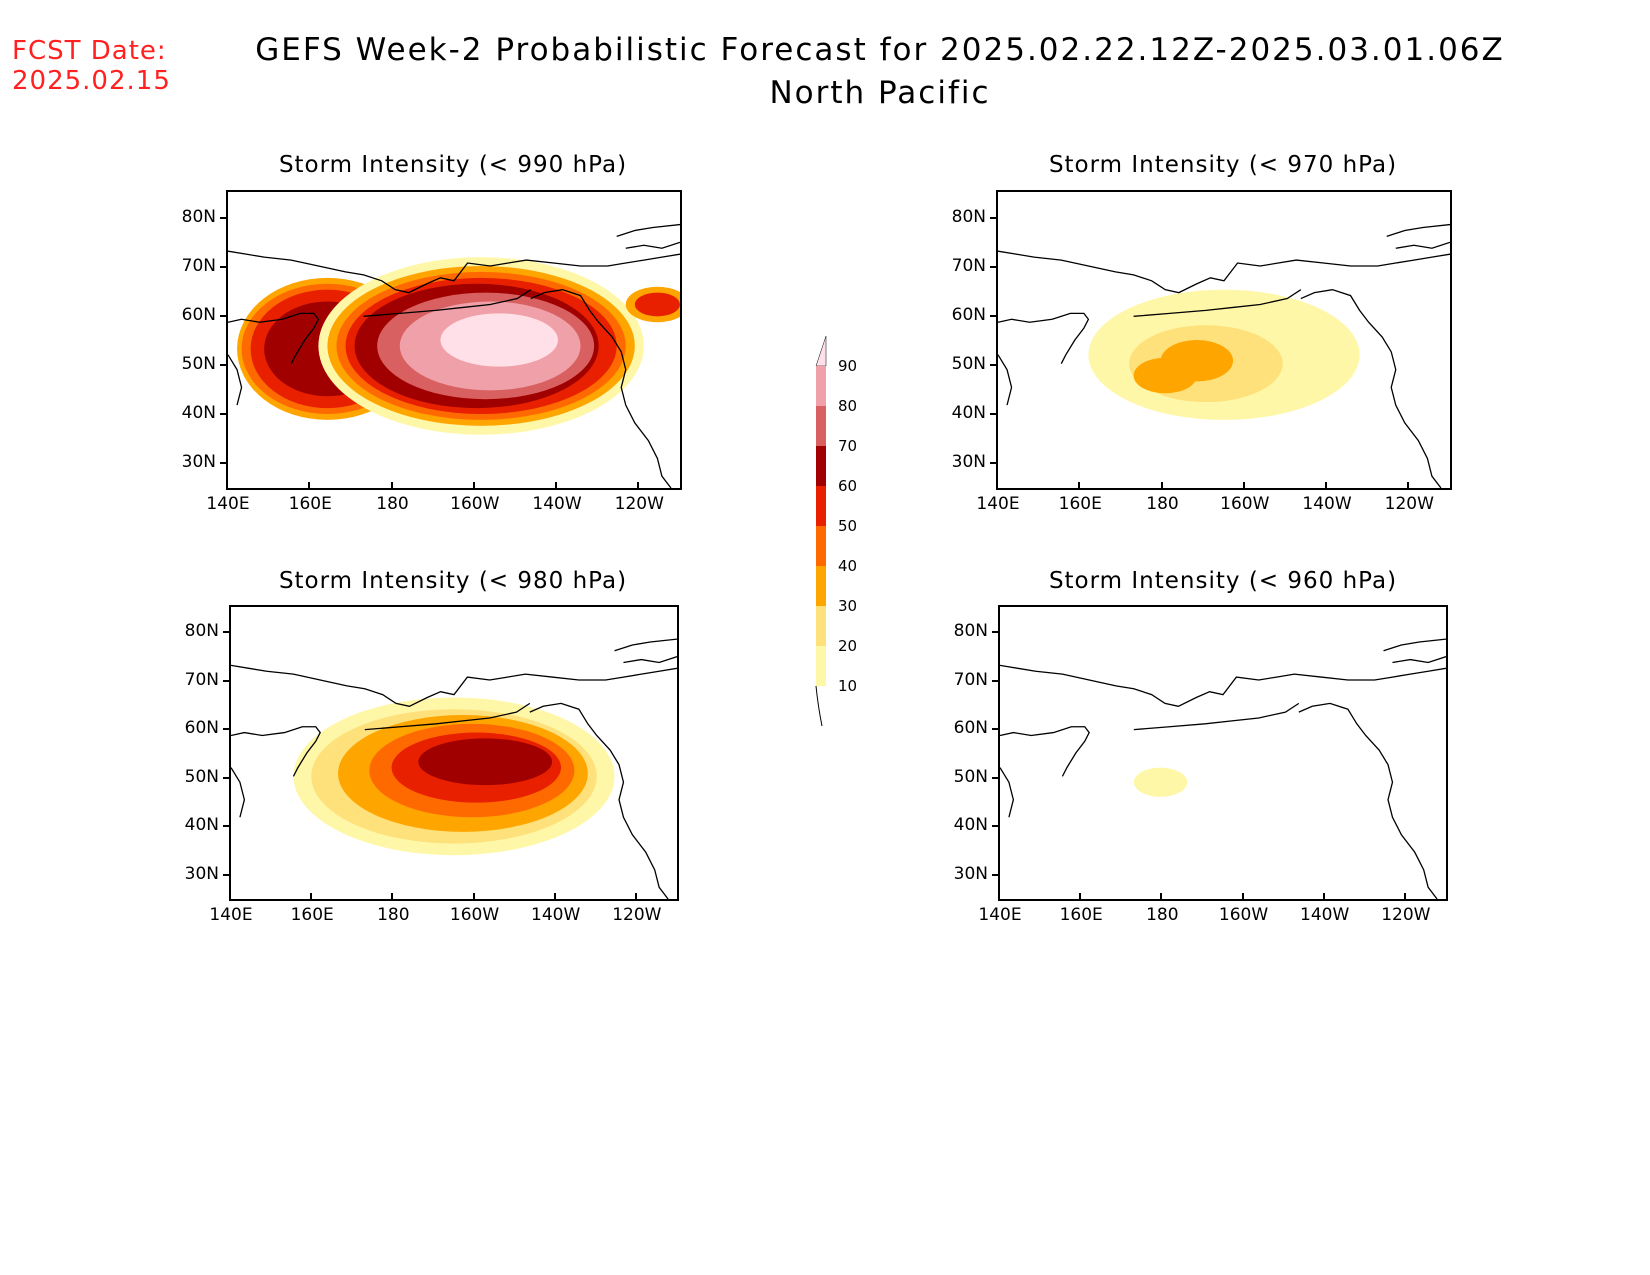 The image size is (1650, 1275). What do you see at coordinates (91, 81) in the screenshot?
I see `forecast-date-value: 2025.02.15` at bounding box center [91, 81].